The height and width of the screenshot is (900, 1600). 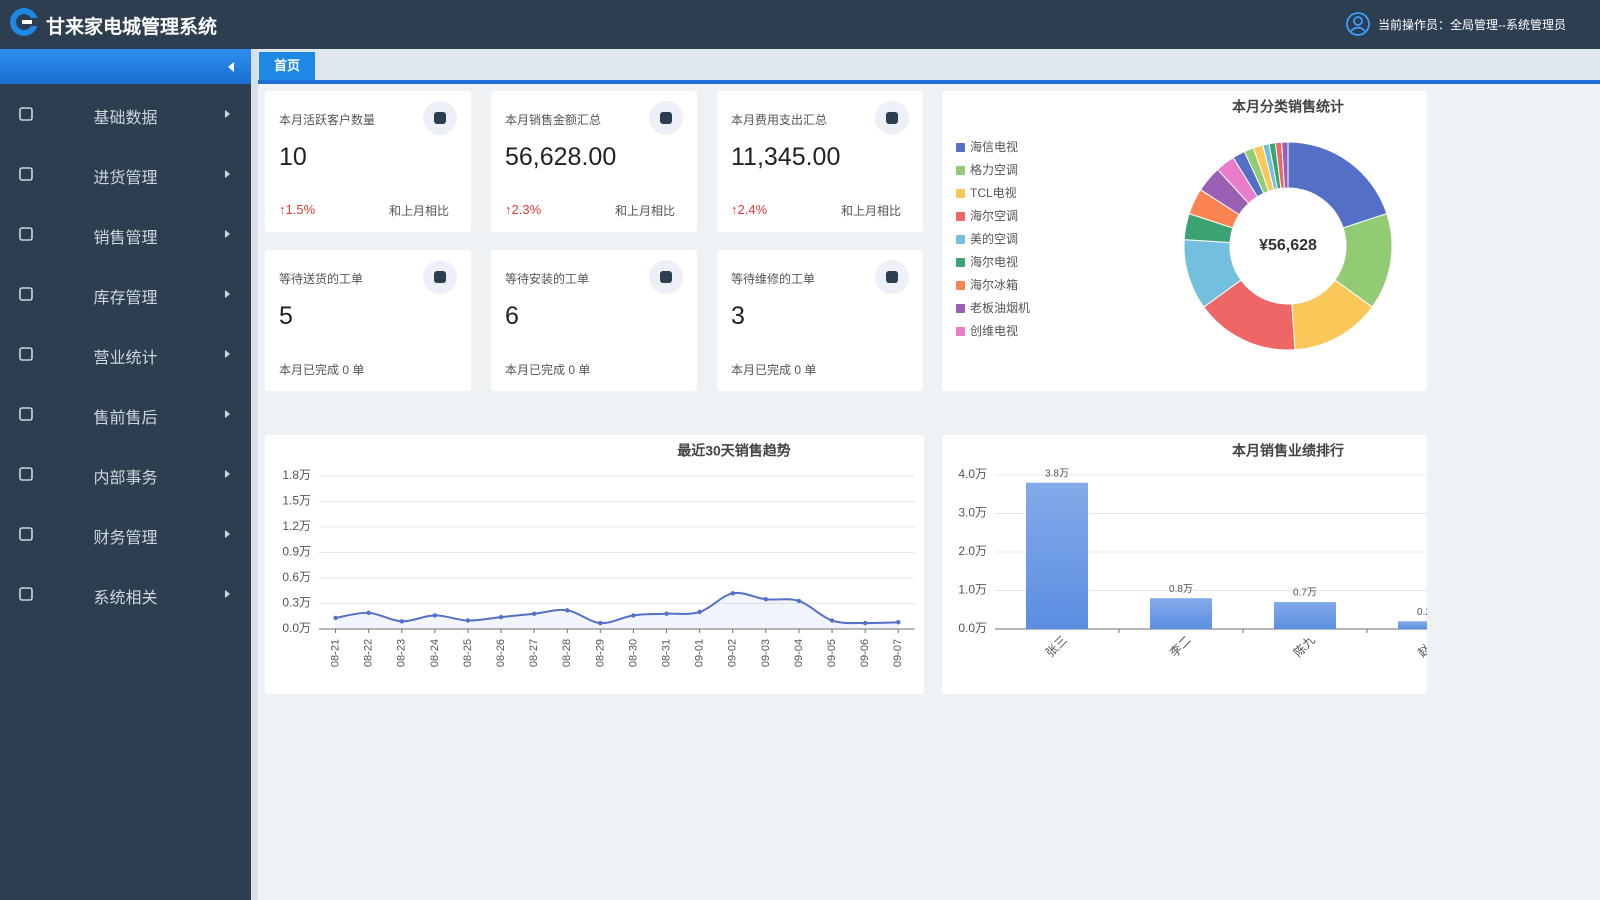 What do you see at coordinates (1337, 185) in the screenshot?
I see `pie-slice` at bounding box center [1337, 185].